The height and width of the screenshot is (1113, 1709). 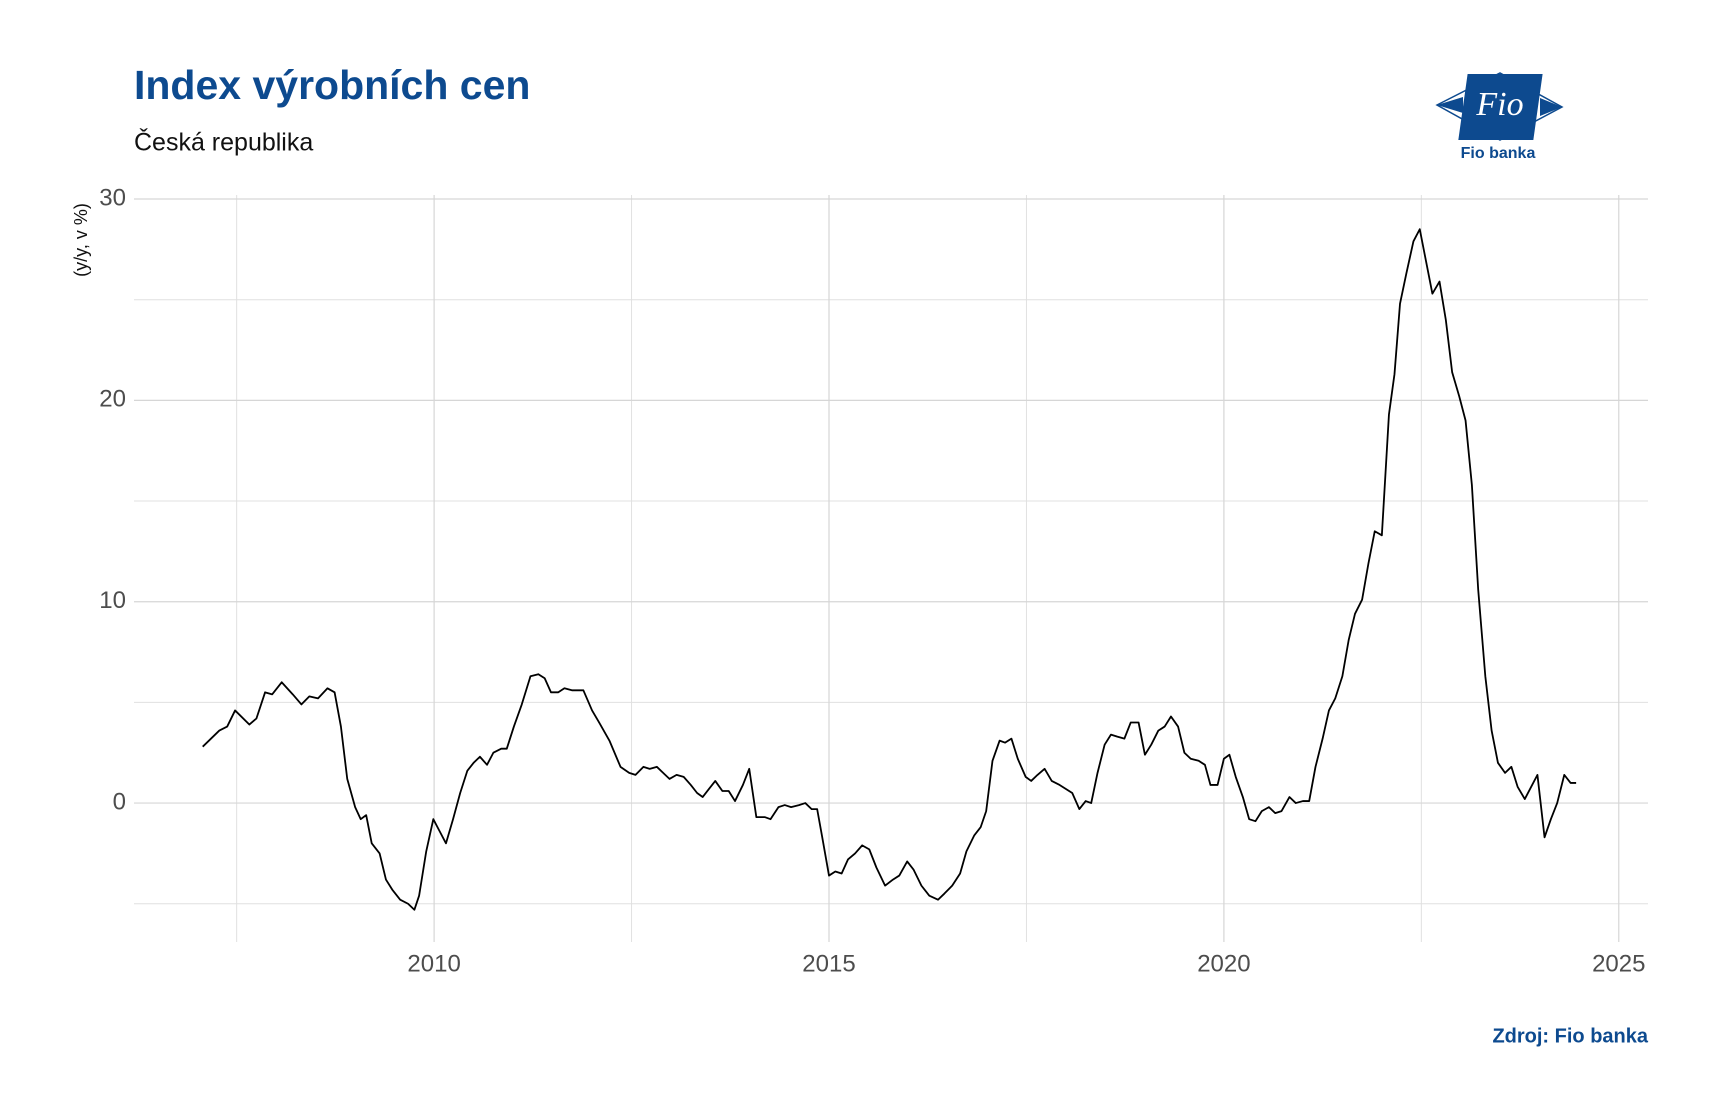 I want to click on logo-box, so click(x=1500, y=107).